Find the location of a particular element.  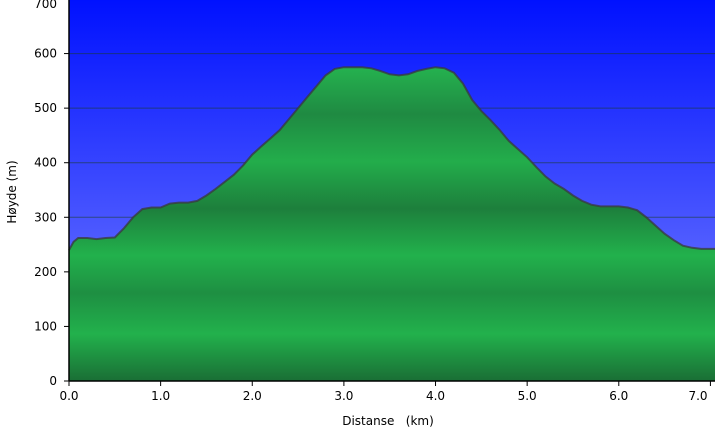

y-tick-label: 600 is located at coordinates (45, 54).